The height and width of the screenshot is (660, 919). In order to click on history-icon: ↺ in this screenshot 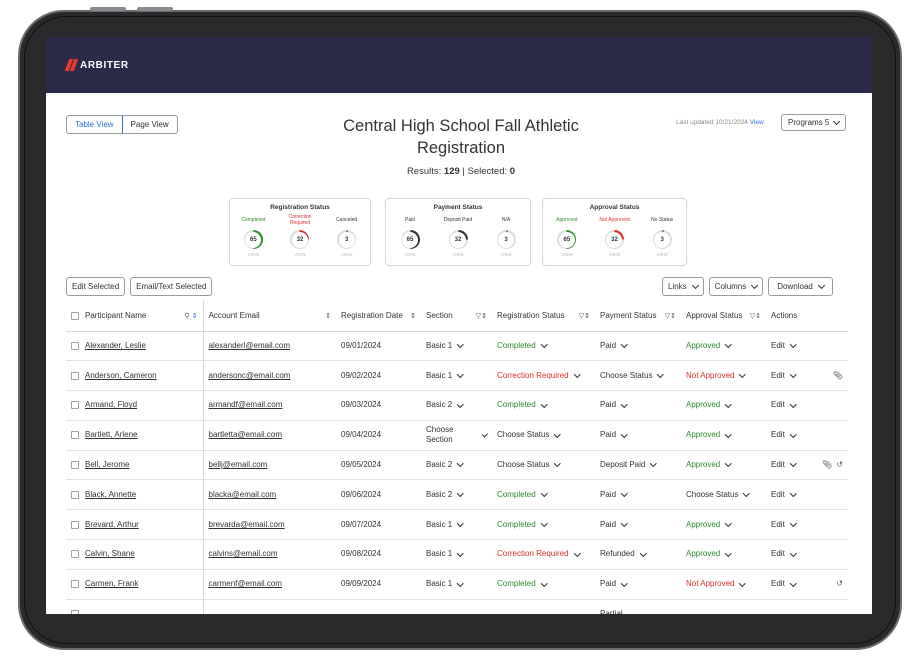, I will do `click(839, 584)`.